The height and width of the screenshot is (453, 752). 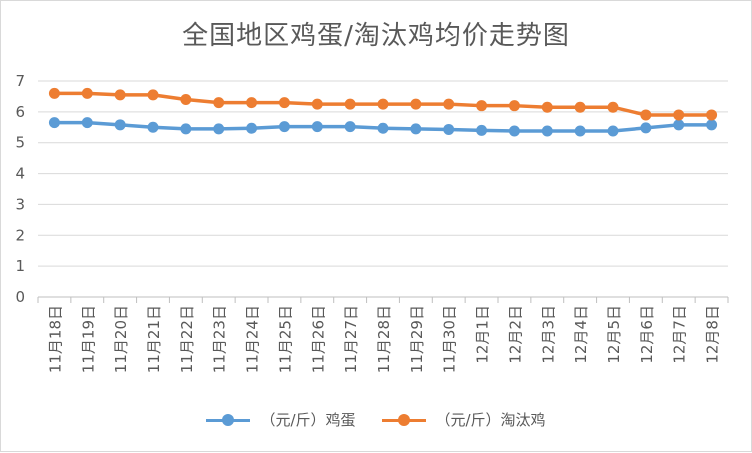 I want to click on legend-label-culled-hen: （元/斤）淘汰鸡, so click(x=490, y=420).